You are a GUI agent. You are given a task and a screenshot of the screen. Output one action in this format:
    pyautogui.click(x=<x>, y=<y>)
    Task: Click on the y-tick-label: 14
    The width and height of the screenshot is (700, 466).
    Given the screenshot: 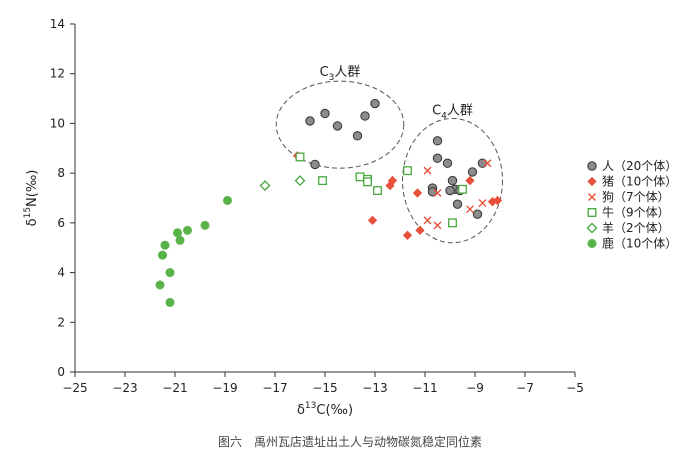 What is the action you would take?
    pyautogui.click(x=57, y=24)
    